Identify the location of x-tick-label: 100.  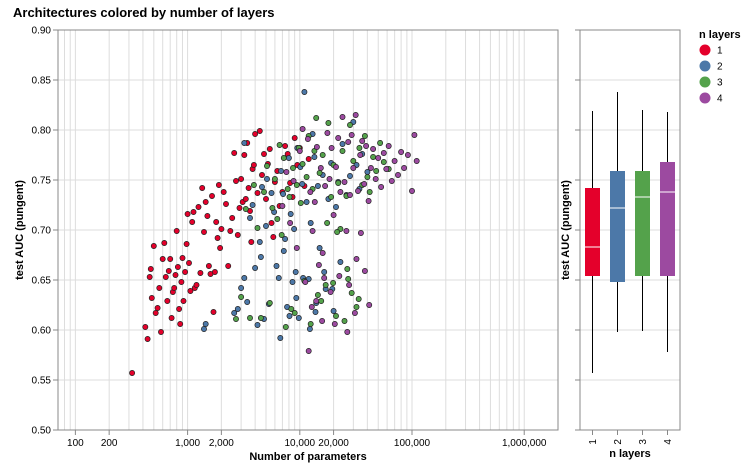
(75, 443).